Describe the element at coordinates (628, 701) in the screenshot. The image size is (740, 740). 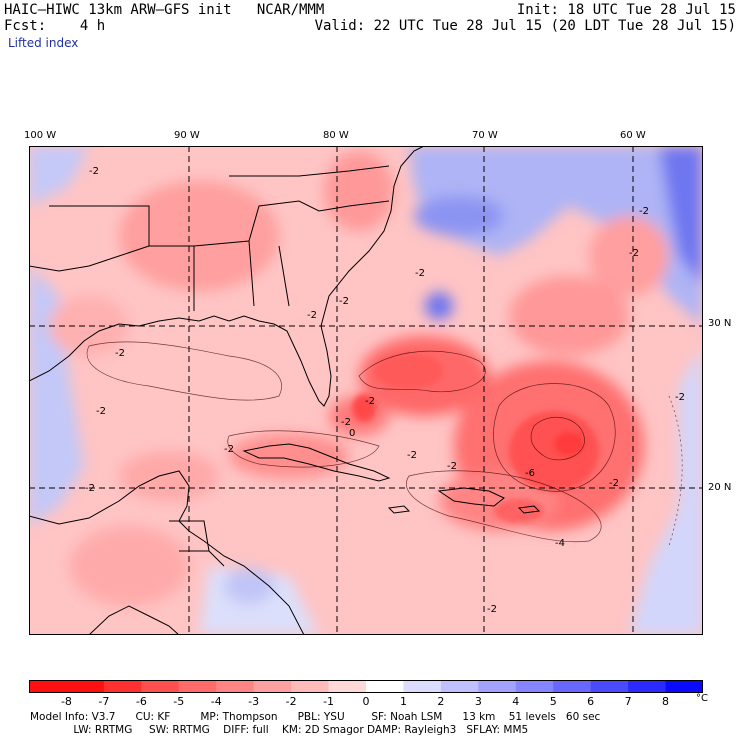
I see `colorbar-tick-label: 7` at that location.